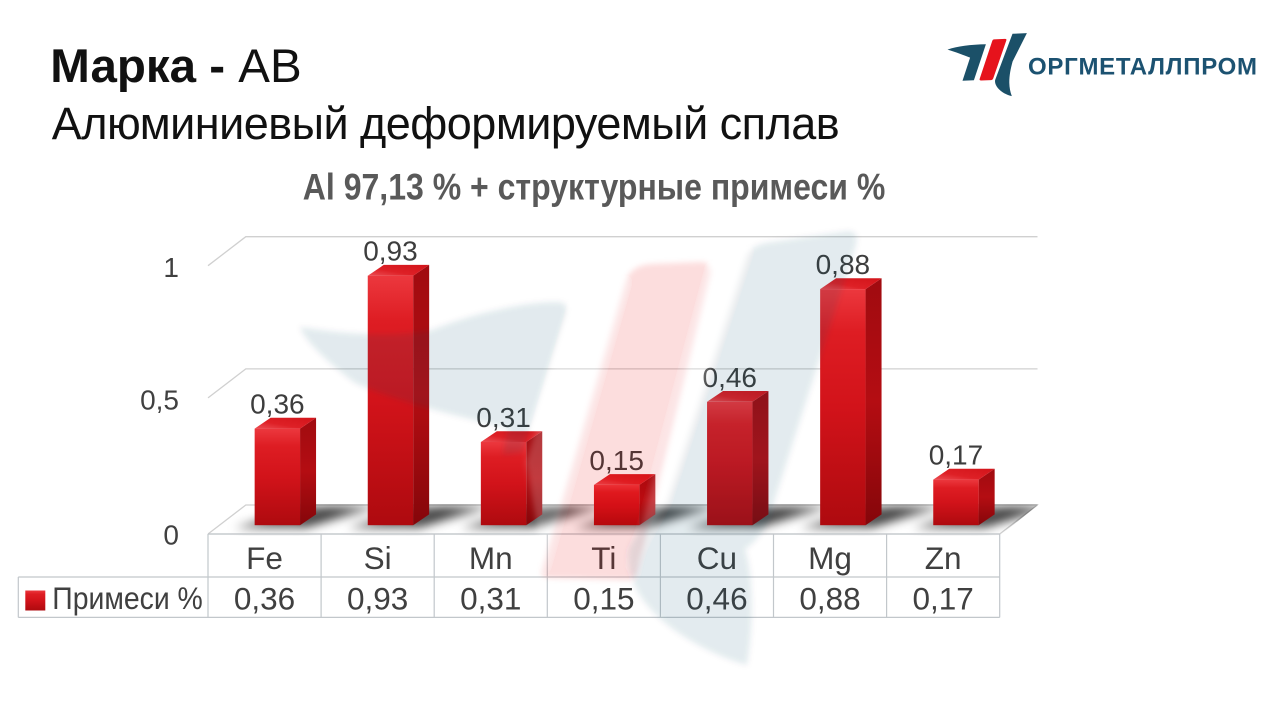 The height and width of the screenshot is (720, 1280). I want to click on svg-text: ОРГМЕТАЛЛПРОМ, so click(1142, 66).